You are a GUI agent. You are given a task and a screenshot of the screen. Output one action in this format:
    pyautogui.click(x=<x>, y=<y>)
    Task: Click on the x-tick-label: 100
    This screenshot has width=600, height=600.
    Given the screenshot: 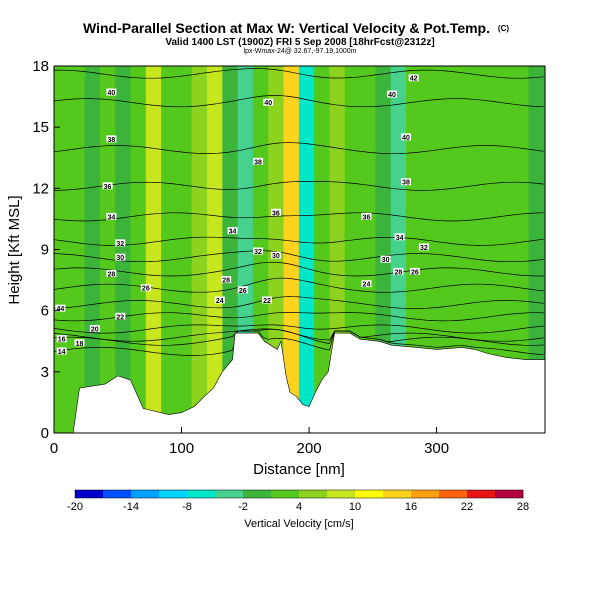 What is the action you would take?
    pyautogui.click(x=181, y=448)
    